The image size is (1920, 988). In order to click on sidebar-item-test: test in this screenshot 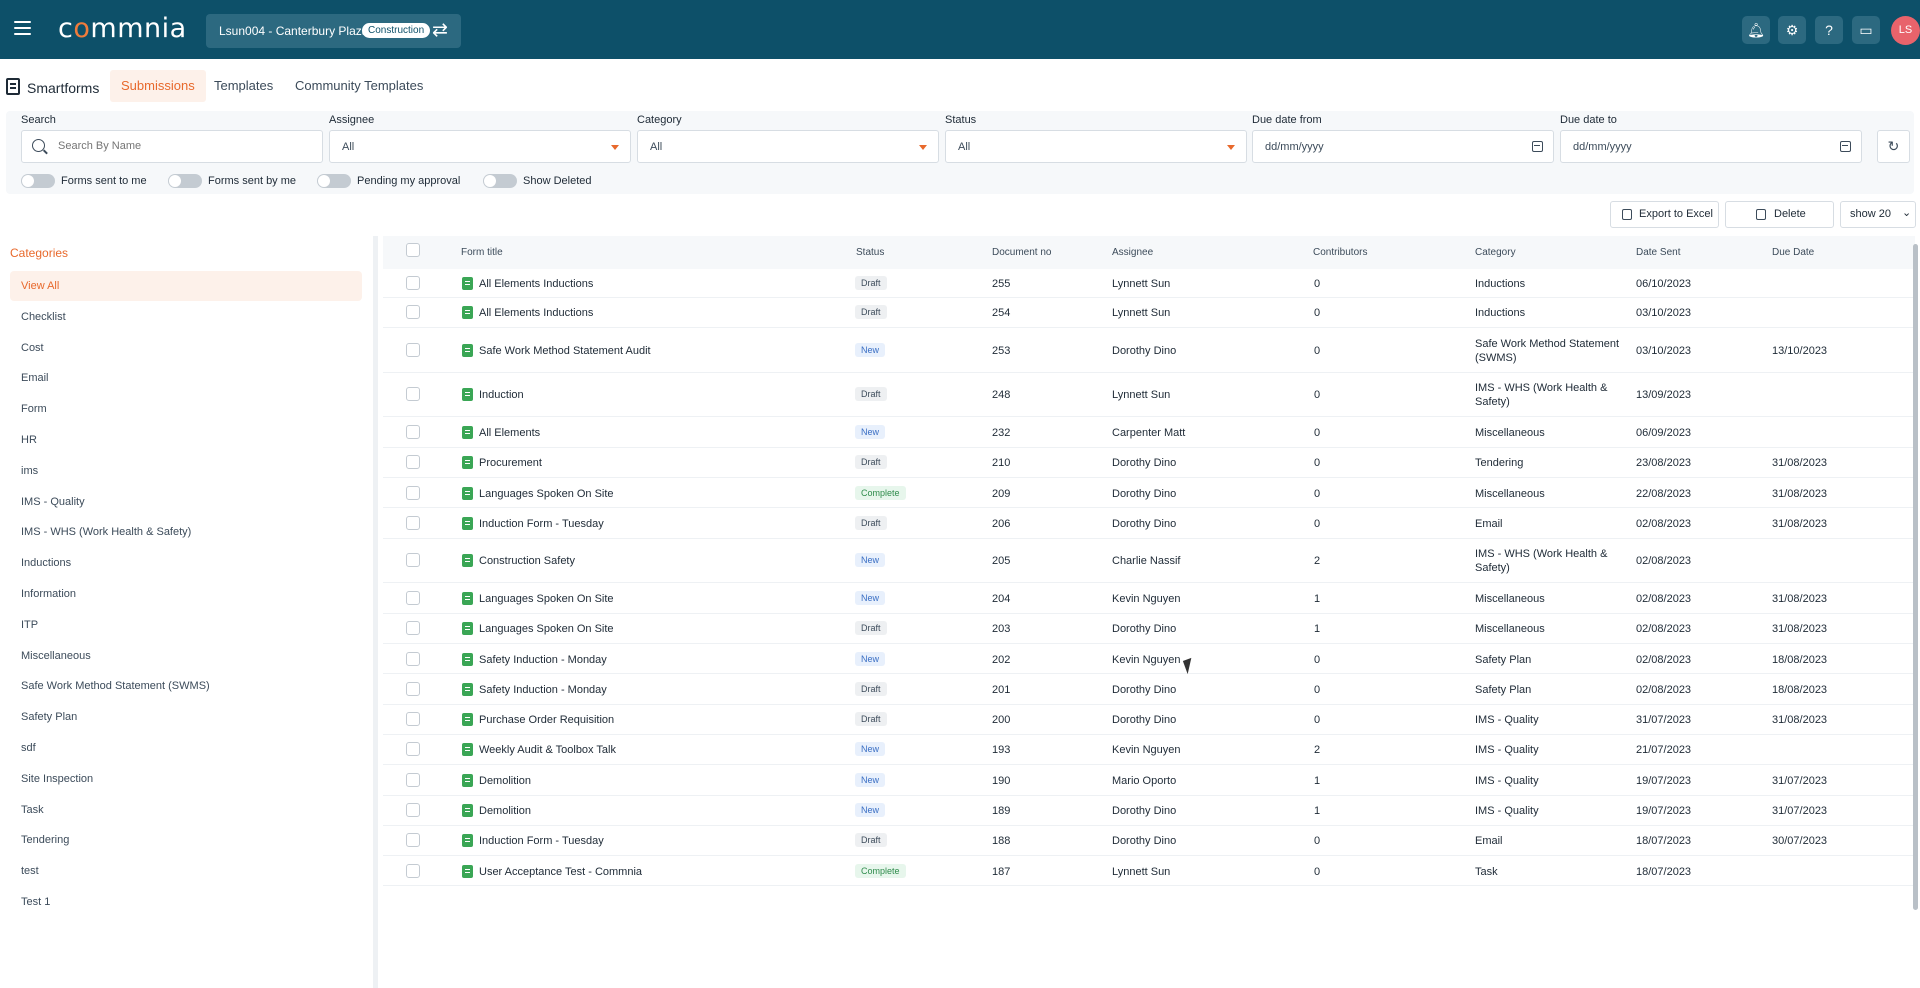, I will do `click(30, 871)`.